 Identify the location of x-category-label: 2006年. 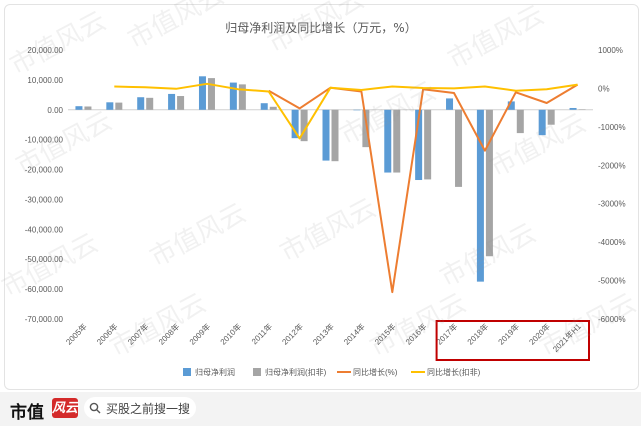
(106, 333).